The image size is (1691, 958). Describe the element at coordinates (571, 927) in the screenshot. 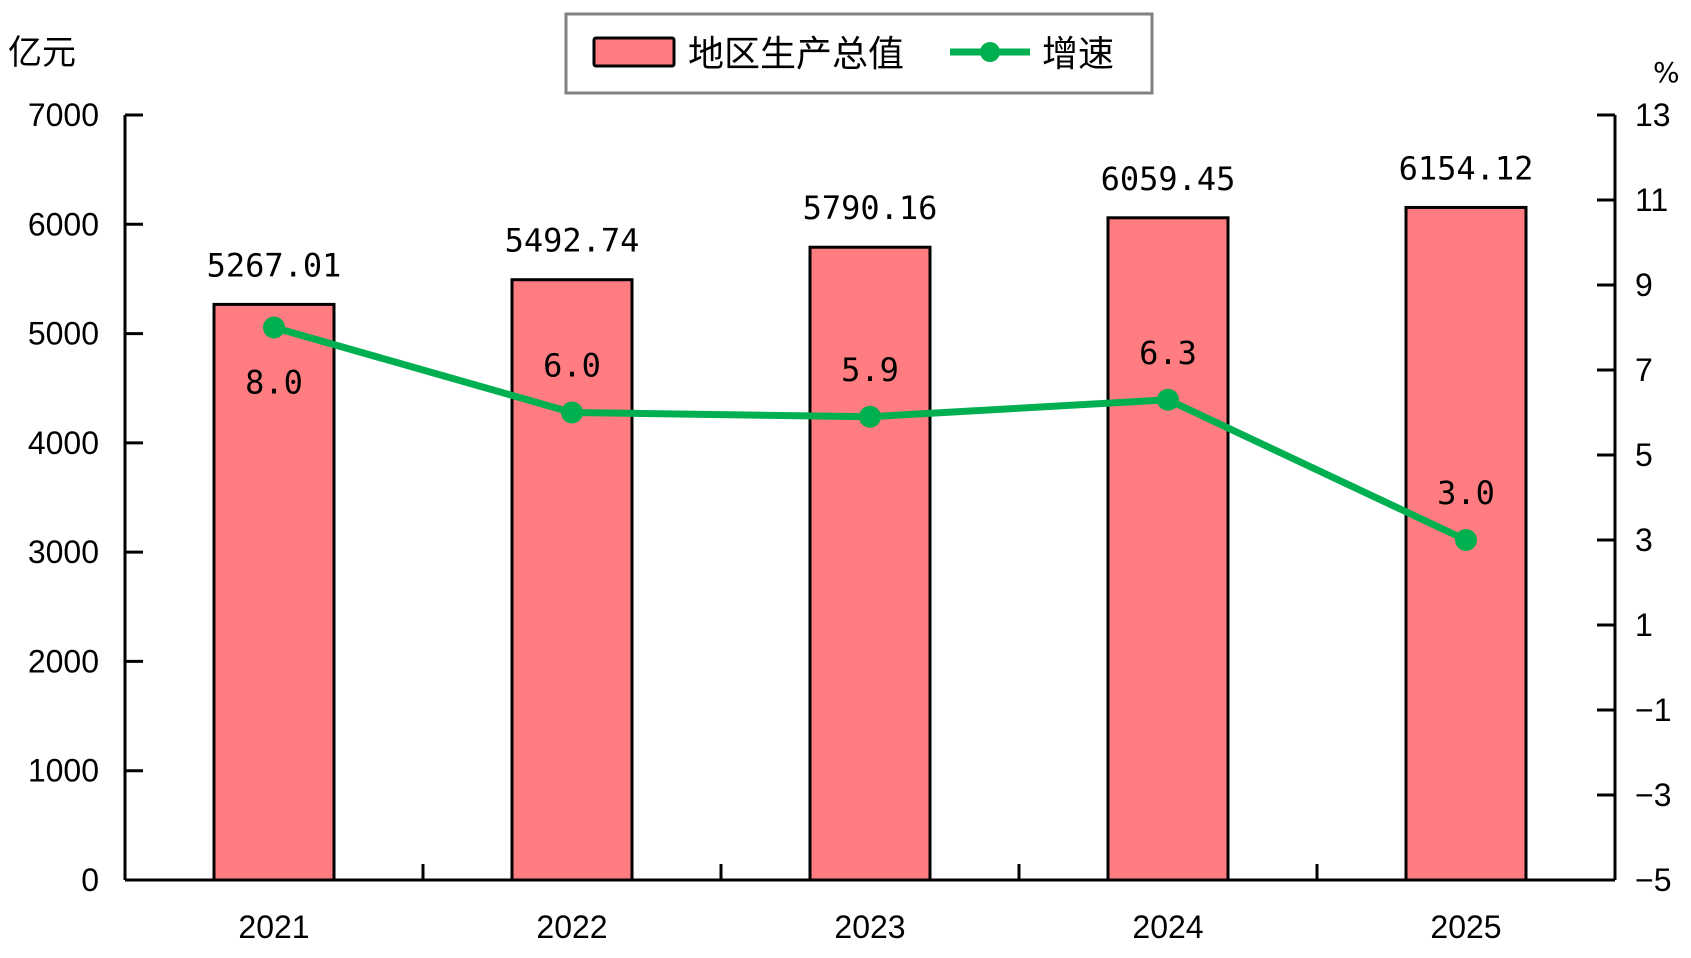

I see `x-axis-tick-label: 2022` at that location.